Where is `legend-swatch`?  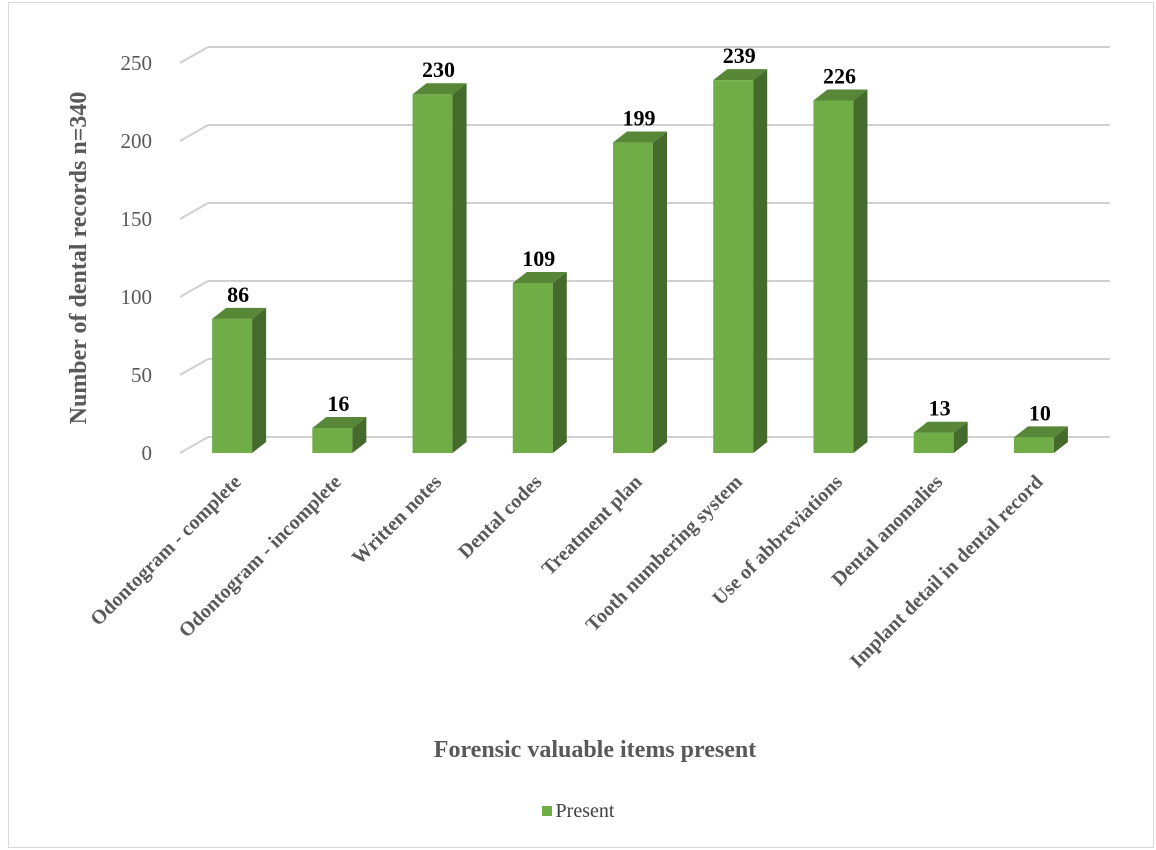 legend-swatch is located at coordinates (546, 811).